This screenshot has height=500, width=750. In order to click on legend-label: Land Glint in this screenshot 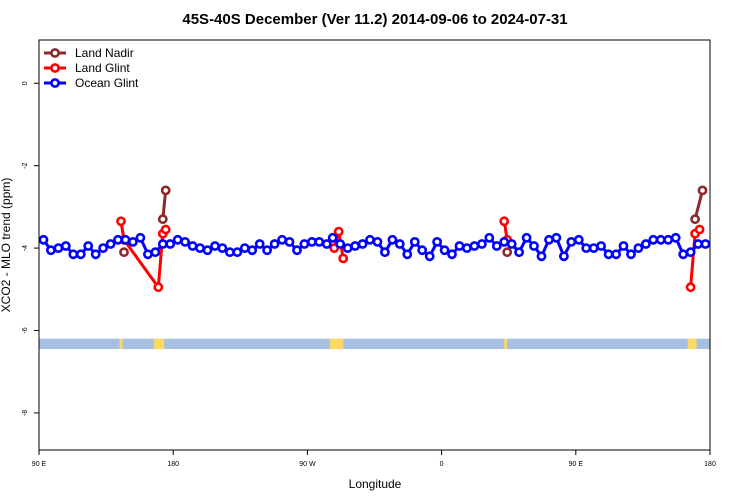, I will do `click(102, 68)`.